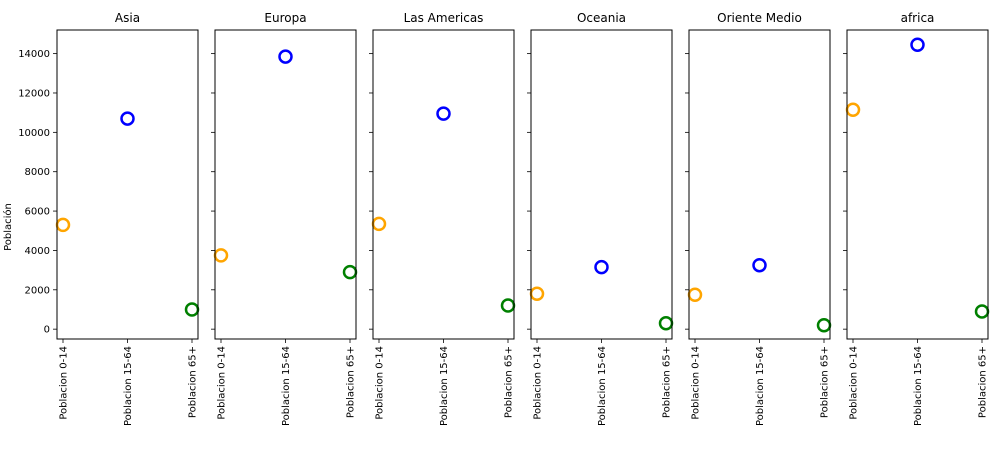 This screenshot has width=1000, height=450. Describe the element at coordinates (34, 54) in the screenshot. I see `y-tick-label: 14000` at that location.